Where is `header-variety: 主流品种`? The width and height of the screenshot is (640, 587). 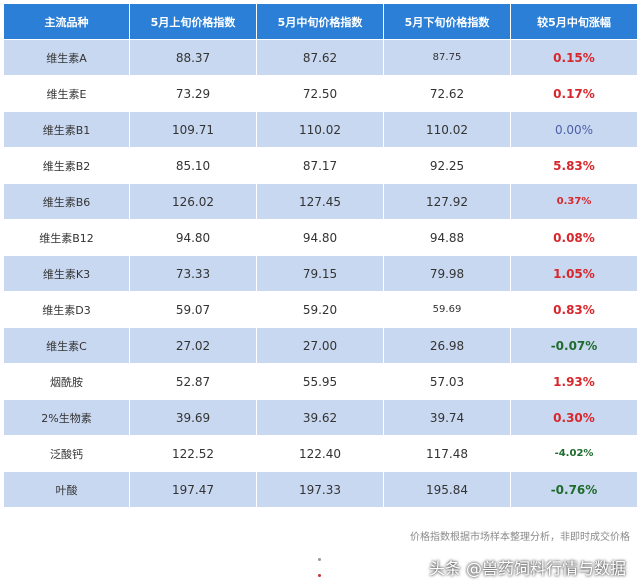 header-variety: 主流品种 is located at coordinates (66, 21).